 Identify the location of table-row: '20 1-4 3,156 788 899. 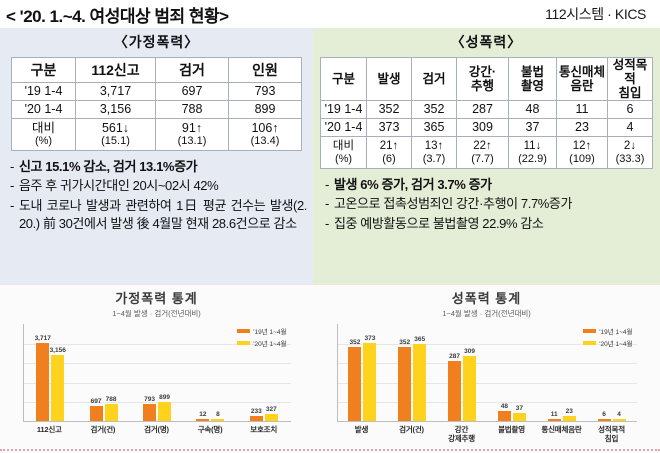
(156, 109).